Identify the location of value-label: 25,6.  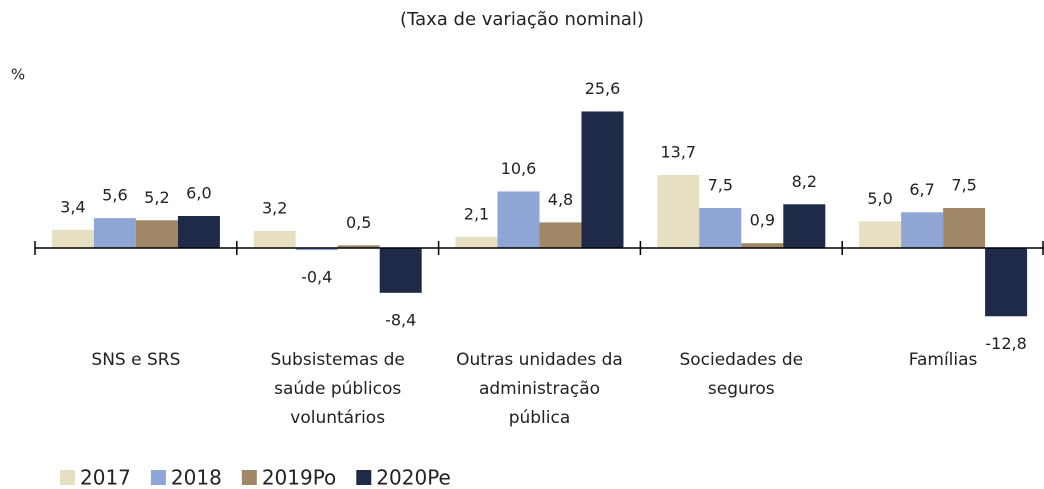
(603, 88).